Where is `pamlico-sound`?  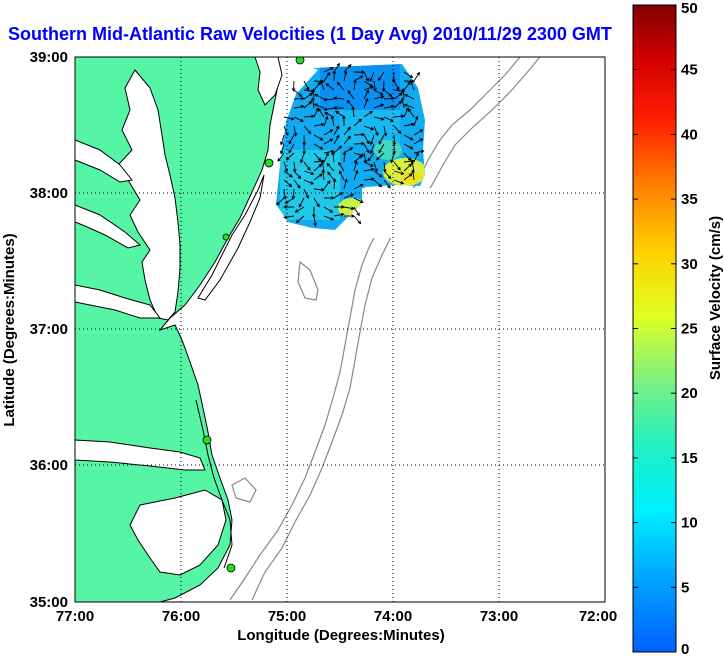 pamlico-sound is located at coordinates (178, 532).